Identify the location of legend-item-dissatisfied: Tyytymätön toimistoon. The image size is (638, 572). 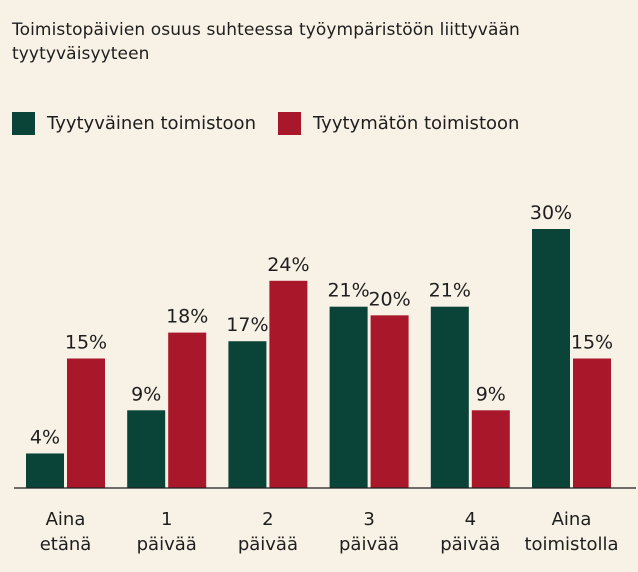
(398, 123).